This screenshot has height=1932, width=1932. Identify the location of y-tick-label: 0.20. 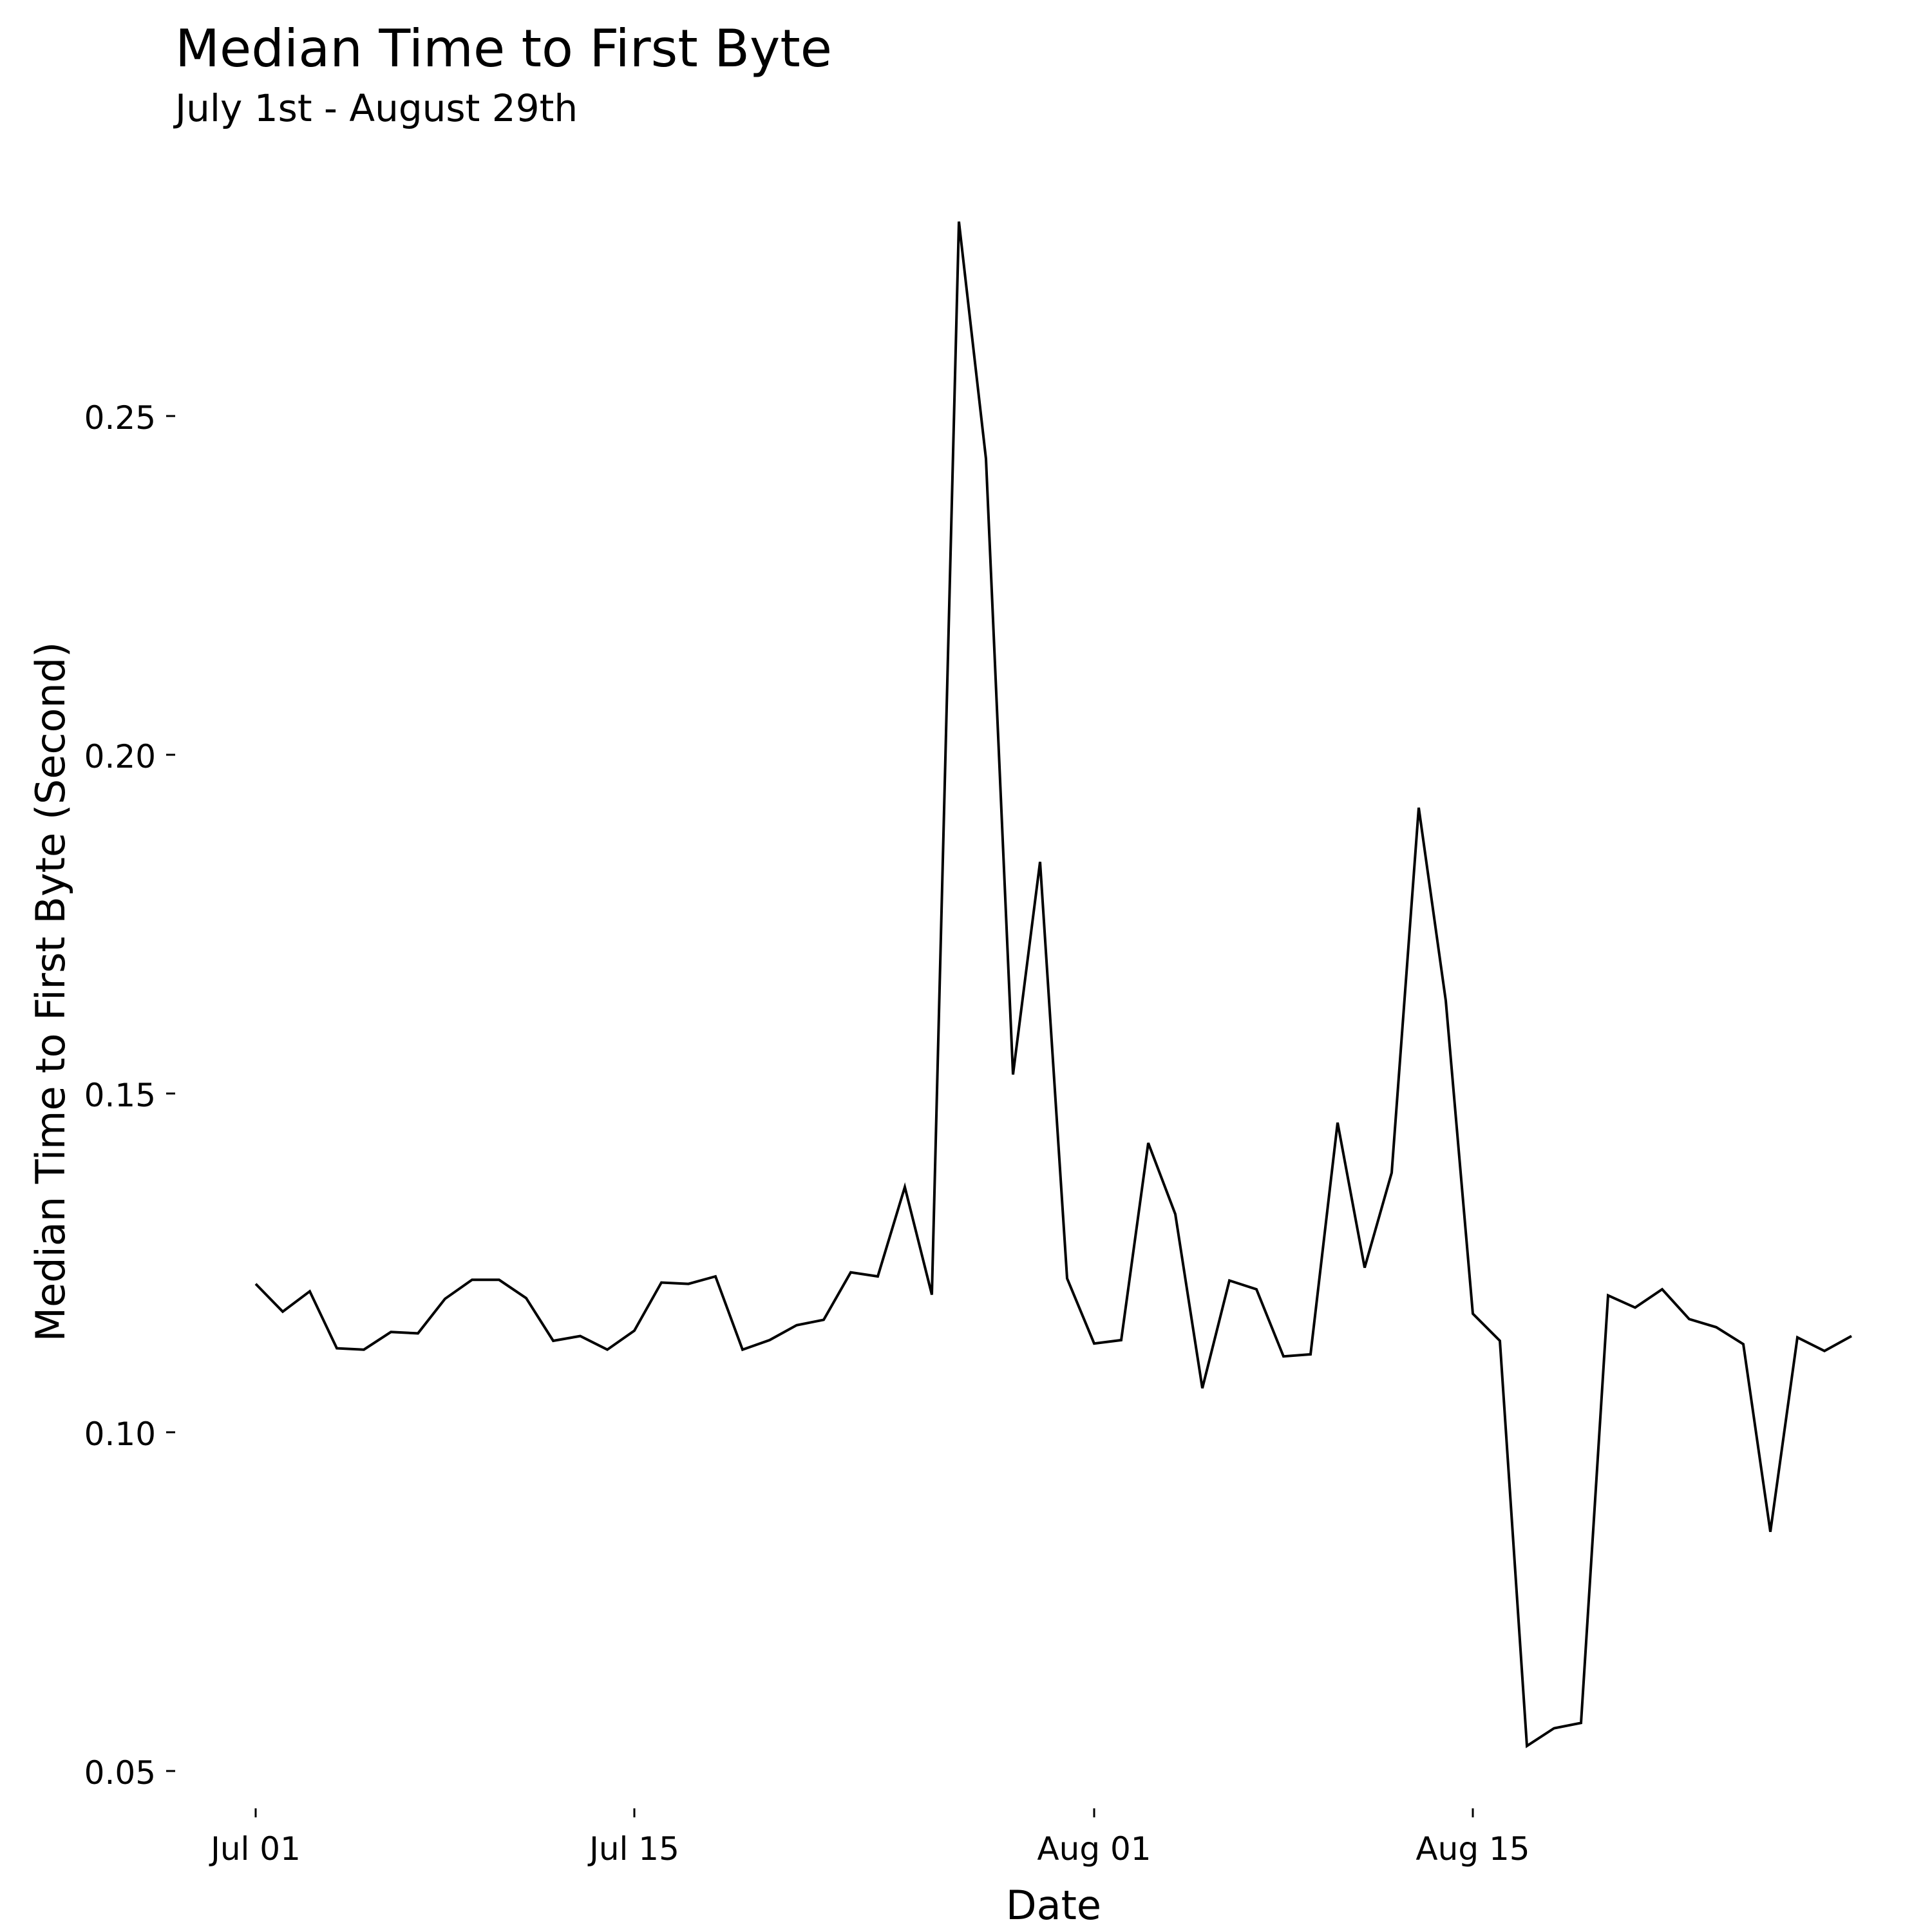
(120, 756).